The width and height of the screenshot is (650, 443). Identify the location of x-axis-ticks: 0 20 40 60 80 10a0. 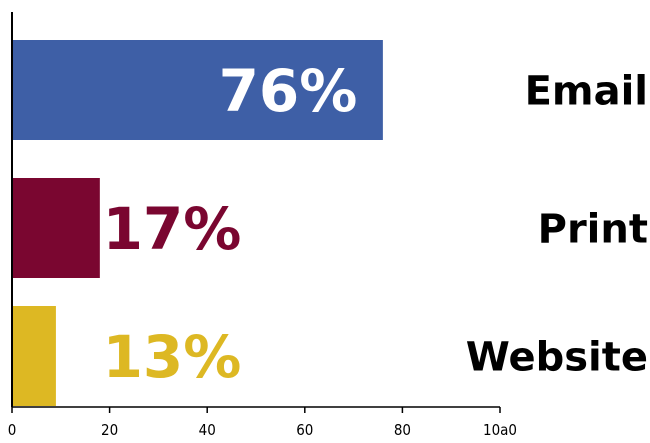
(262, 423).